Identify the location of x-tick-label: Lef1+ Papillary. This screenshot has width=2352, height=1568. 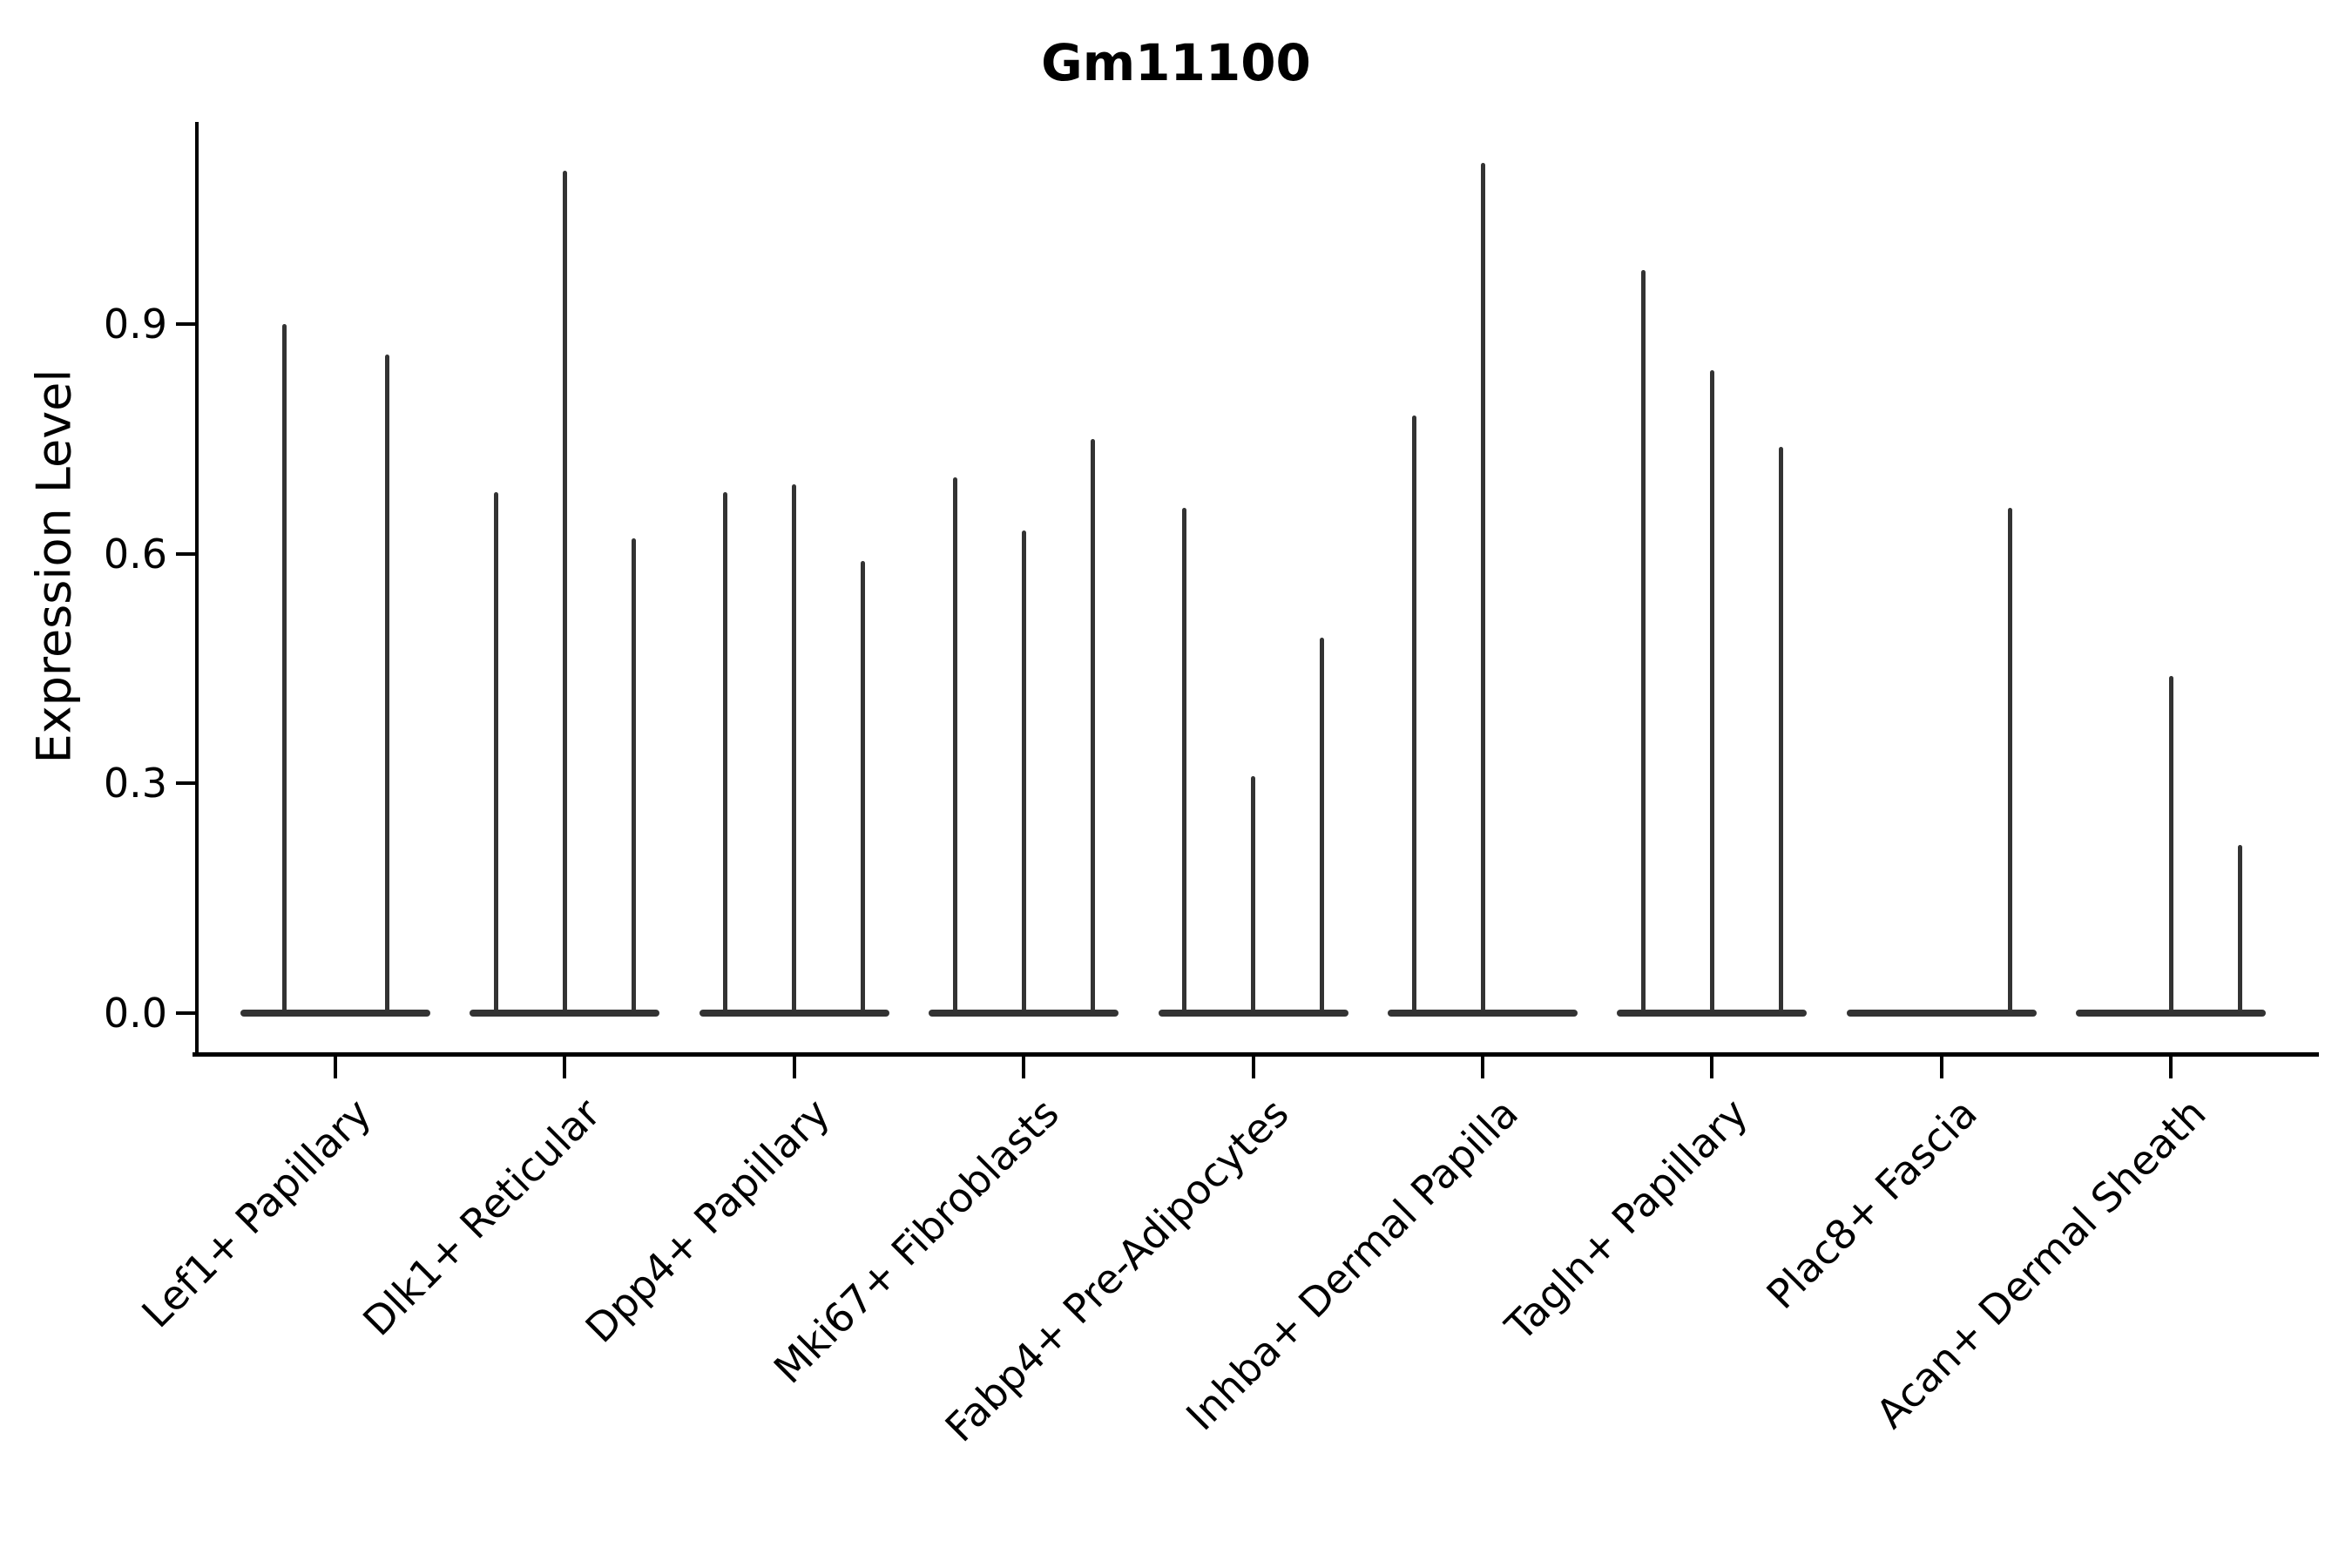
(256, 1213).